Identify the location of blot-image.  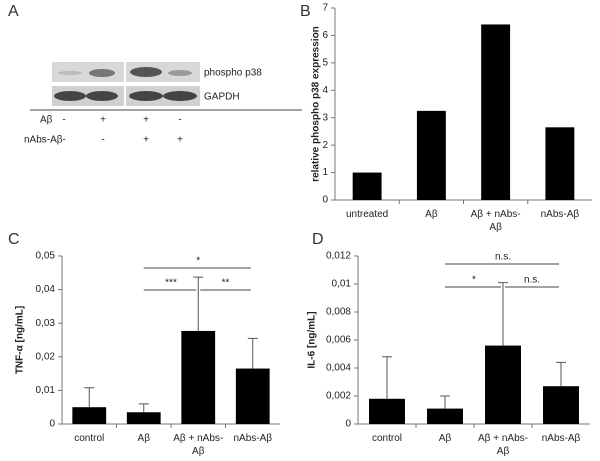
(166, 86).